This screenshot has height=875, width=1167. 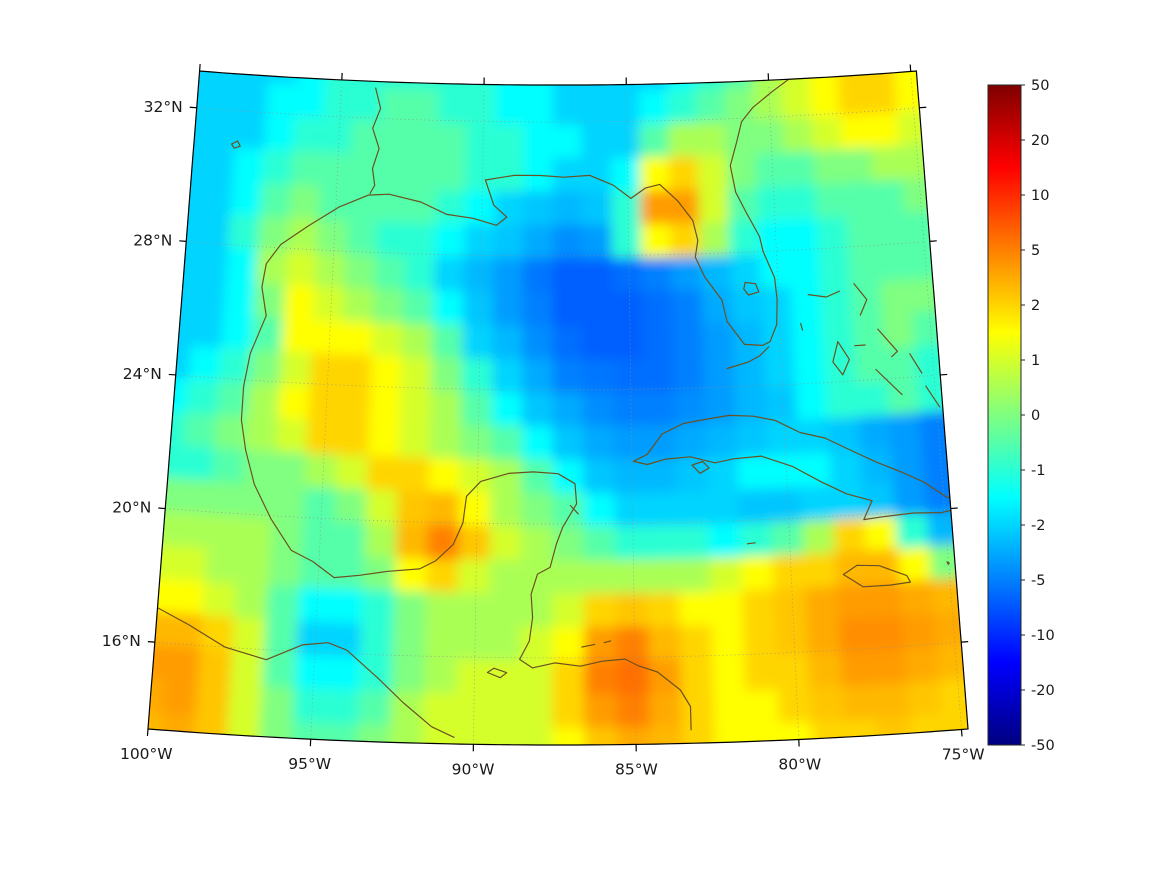 What do you see at coordinates (636, 769) in the screenshot?
I see `x-tick-label: 85°W` at bounding box center [636, 769].